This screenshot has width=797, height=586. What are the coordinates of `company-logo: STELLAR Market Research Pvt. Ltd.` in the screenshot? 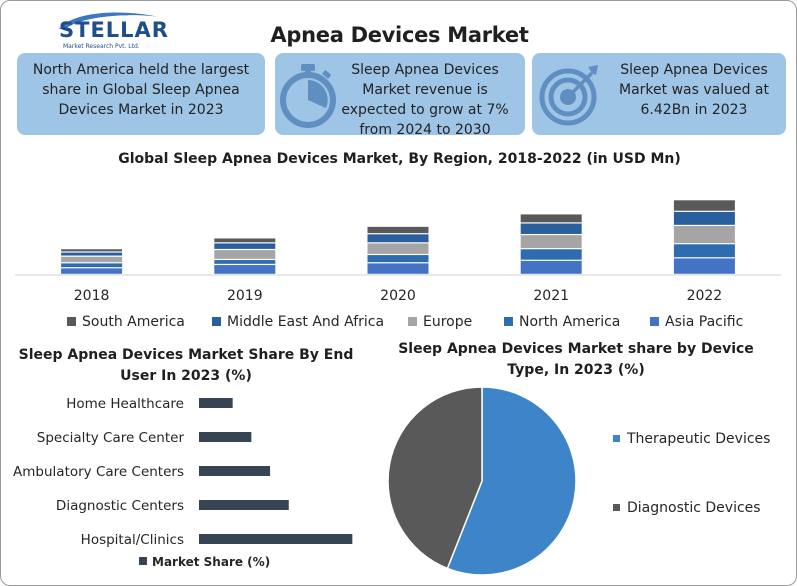 It's located at (114, 31).